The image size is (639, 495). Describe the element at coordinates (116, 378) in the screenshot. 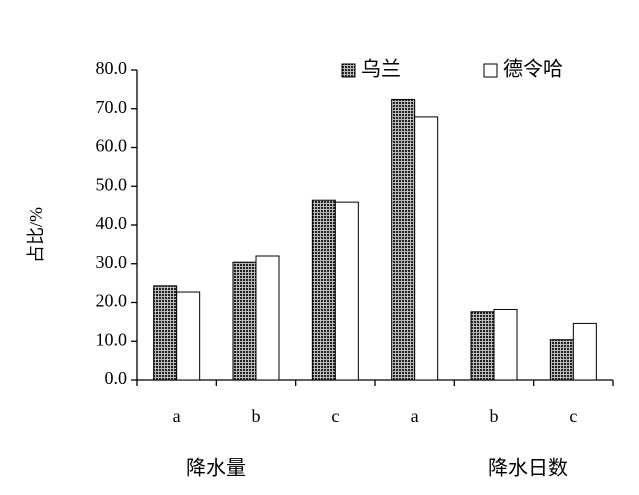

I see `y-tick-label: 0.0` at that location.